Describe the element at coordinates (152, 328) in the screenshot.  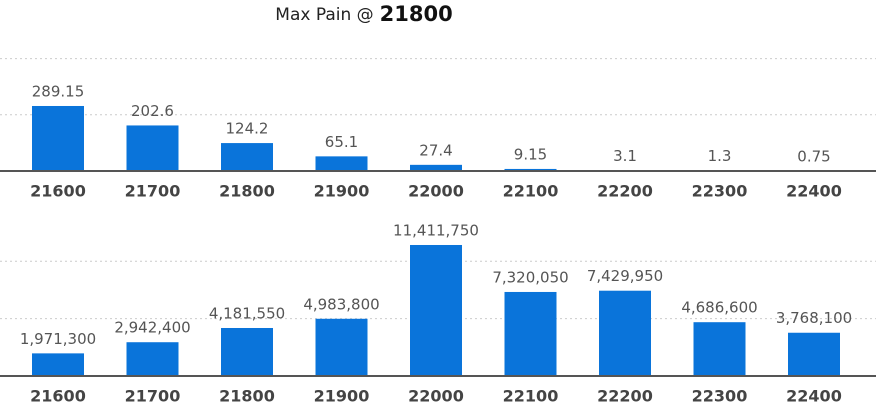
I see `value-label: 2,942,400` at that location.